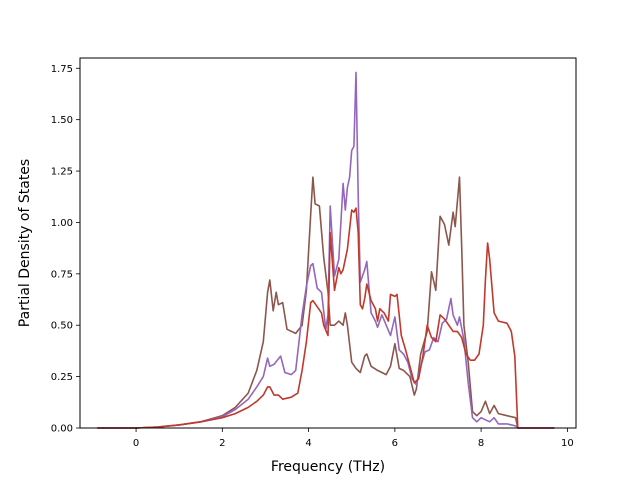 The image size is (640, 480). Describe the element at coordinates (62, 172) in the screenshot. I see `y-tick-label: 1.25` at that location.